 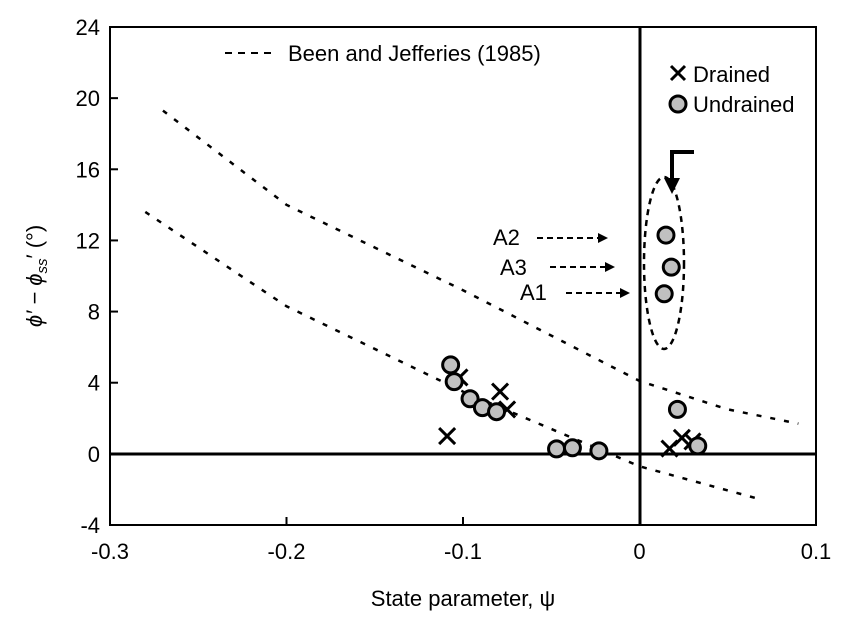 I want to click on x-tick-label: -0.2, so click(x=287, y=551).